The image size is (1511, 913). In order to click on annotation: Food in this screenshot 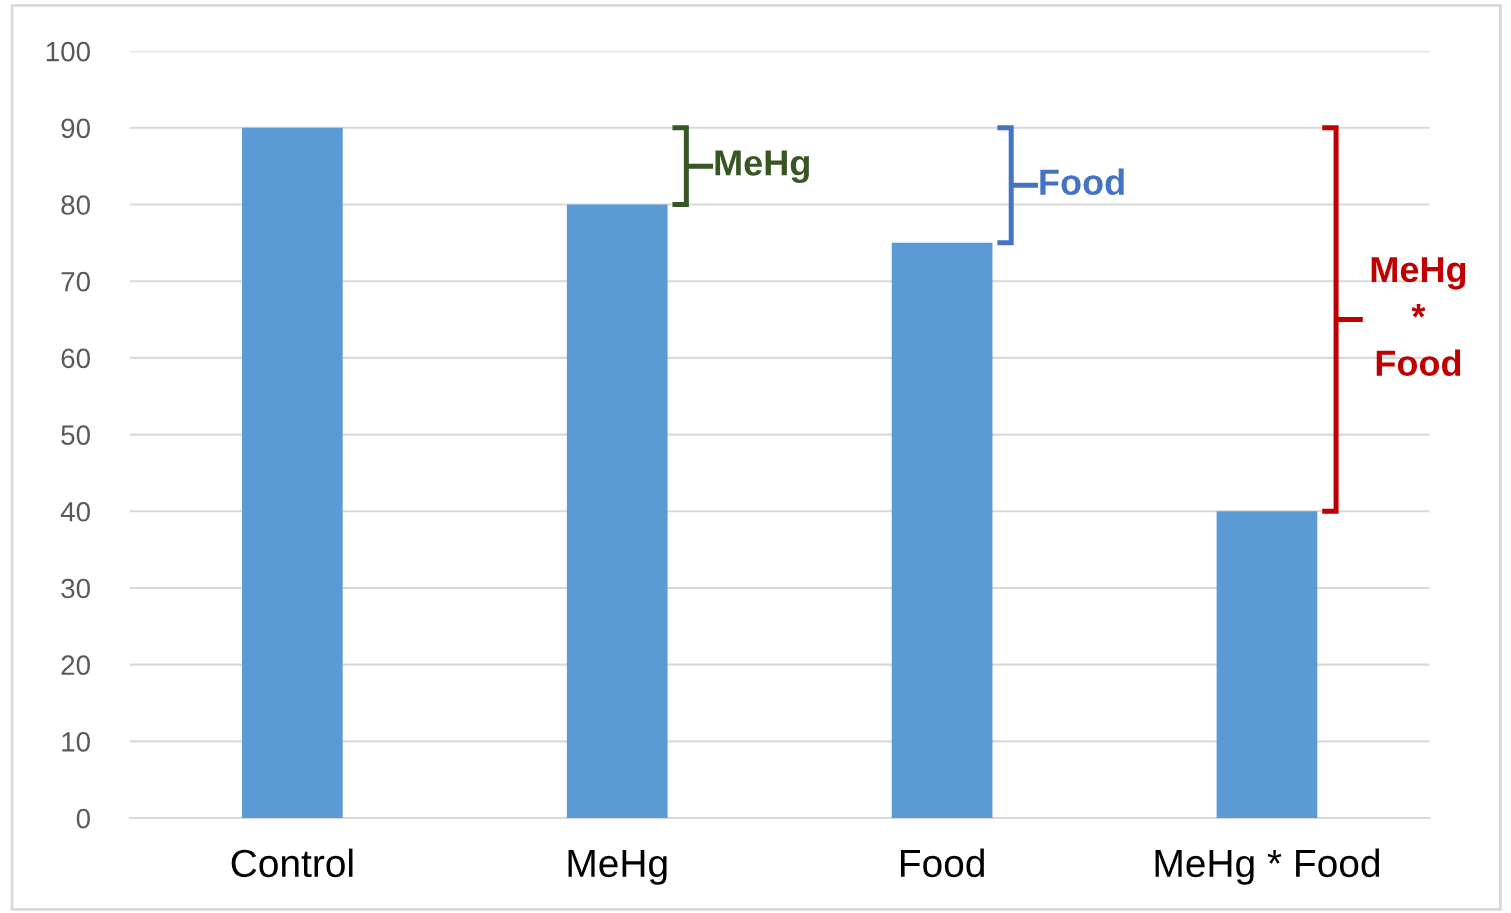, I will do `click(1082, 182)`.